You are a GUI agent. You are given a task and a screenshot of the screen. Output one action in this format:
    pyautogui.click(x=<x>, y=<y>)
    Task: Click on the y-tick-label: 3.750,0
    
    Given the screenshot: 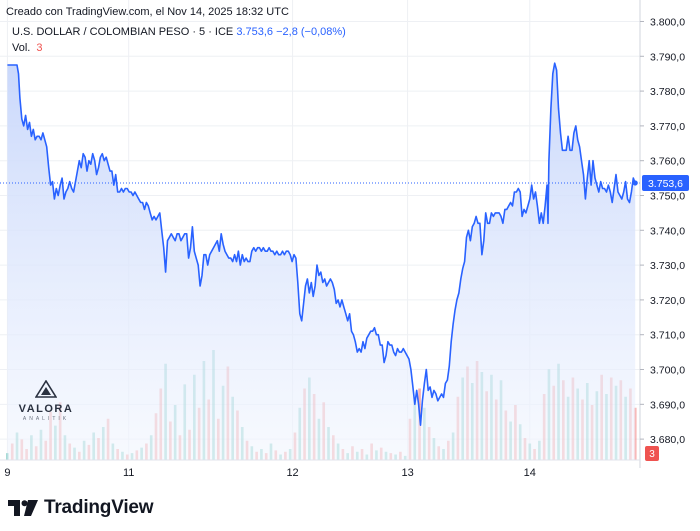 What is the action you would take?
    pyautogui.click(x=667, y=196)
    